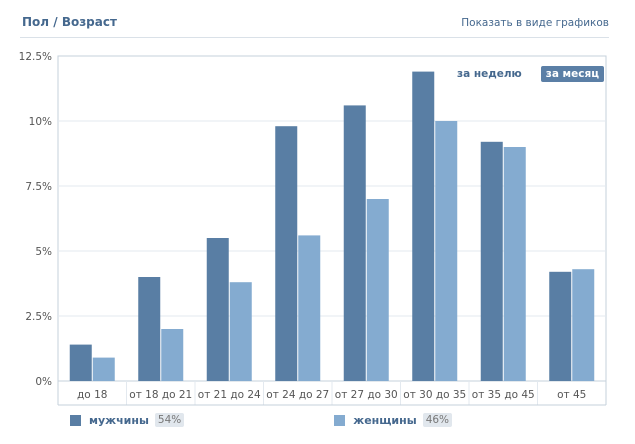 The image size is (635, 444). What do you see at coordinates (385, 420) in the screenshot?
I see `legend-label-women: женщины` at bounding box center [385, 420].